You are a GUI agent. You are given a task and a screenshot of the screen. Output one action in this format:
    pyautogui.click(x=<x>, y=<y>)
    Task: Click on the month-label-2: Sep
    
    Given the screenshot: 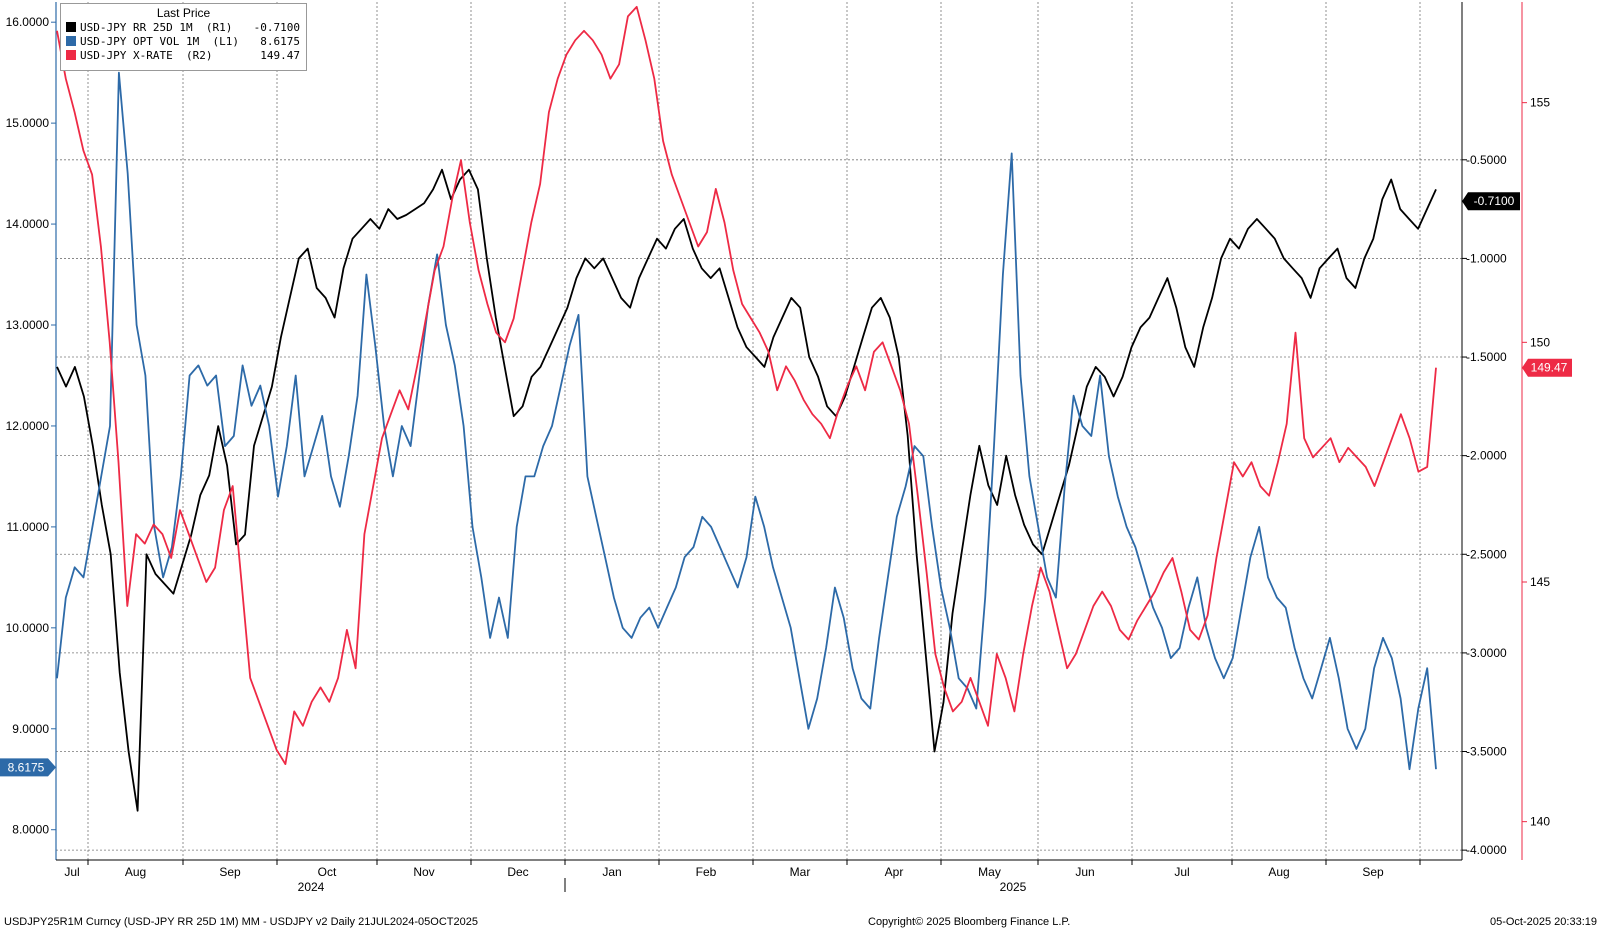 What is the action you would take?
    pyautogui.click(x=230, y=872)
    